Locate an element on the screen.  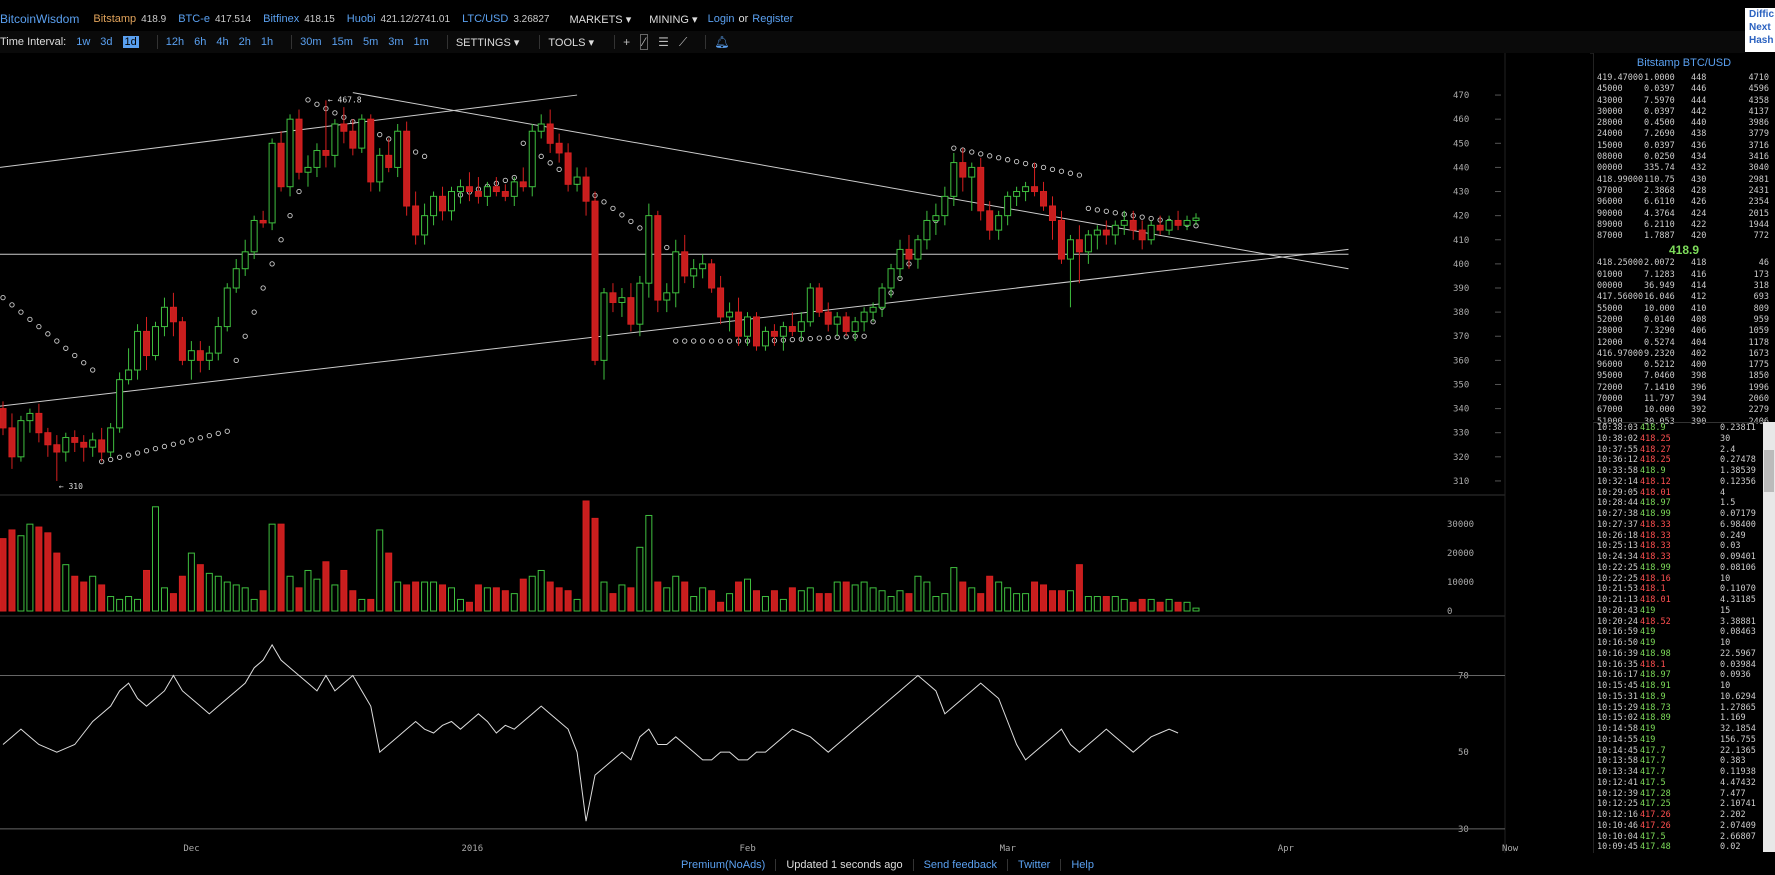
tools-menu: TOOLS ▾ is located at coordinates (571, 42).